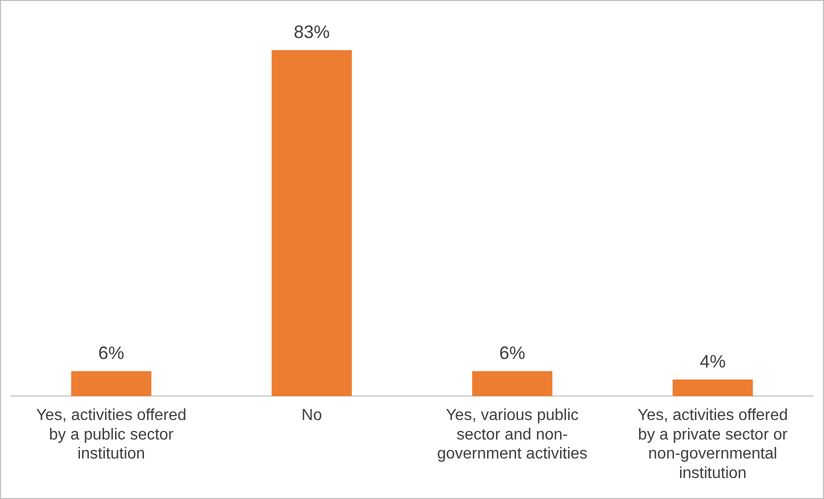 Image resolution: width=824 pixels, height=499 pixels. Describe the element at coordinates (111, 435) in the screenshot. I see `x-tick-label: Yes, activities offered by a public sector institution` at that location.